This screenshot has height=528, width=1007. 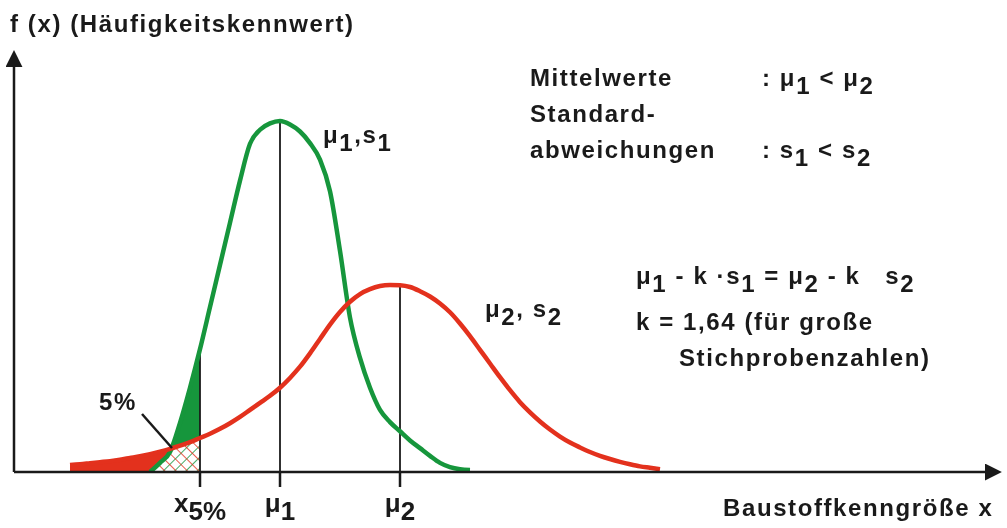 What do you see at coordinates (783, 339) in the screenshot?
I see `annotation: k = 1,64 (für große Stichprobenzahlen)` at bounding box center [783, 339].